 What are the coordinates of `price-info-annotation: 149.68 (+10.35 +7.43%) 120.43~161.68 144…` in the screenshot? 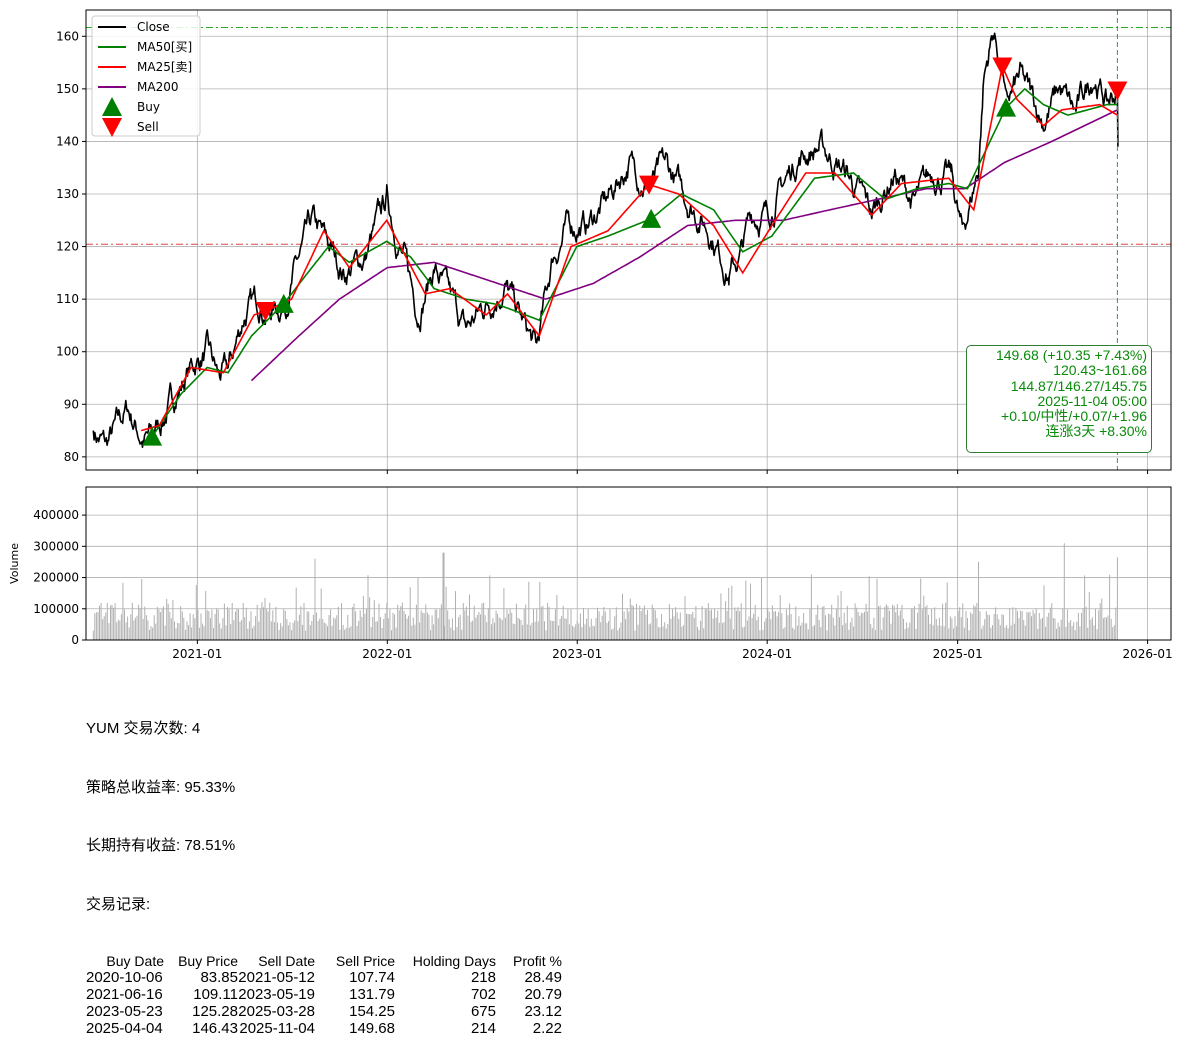 It's located at (1059, 399).